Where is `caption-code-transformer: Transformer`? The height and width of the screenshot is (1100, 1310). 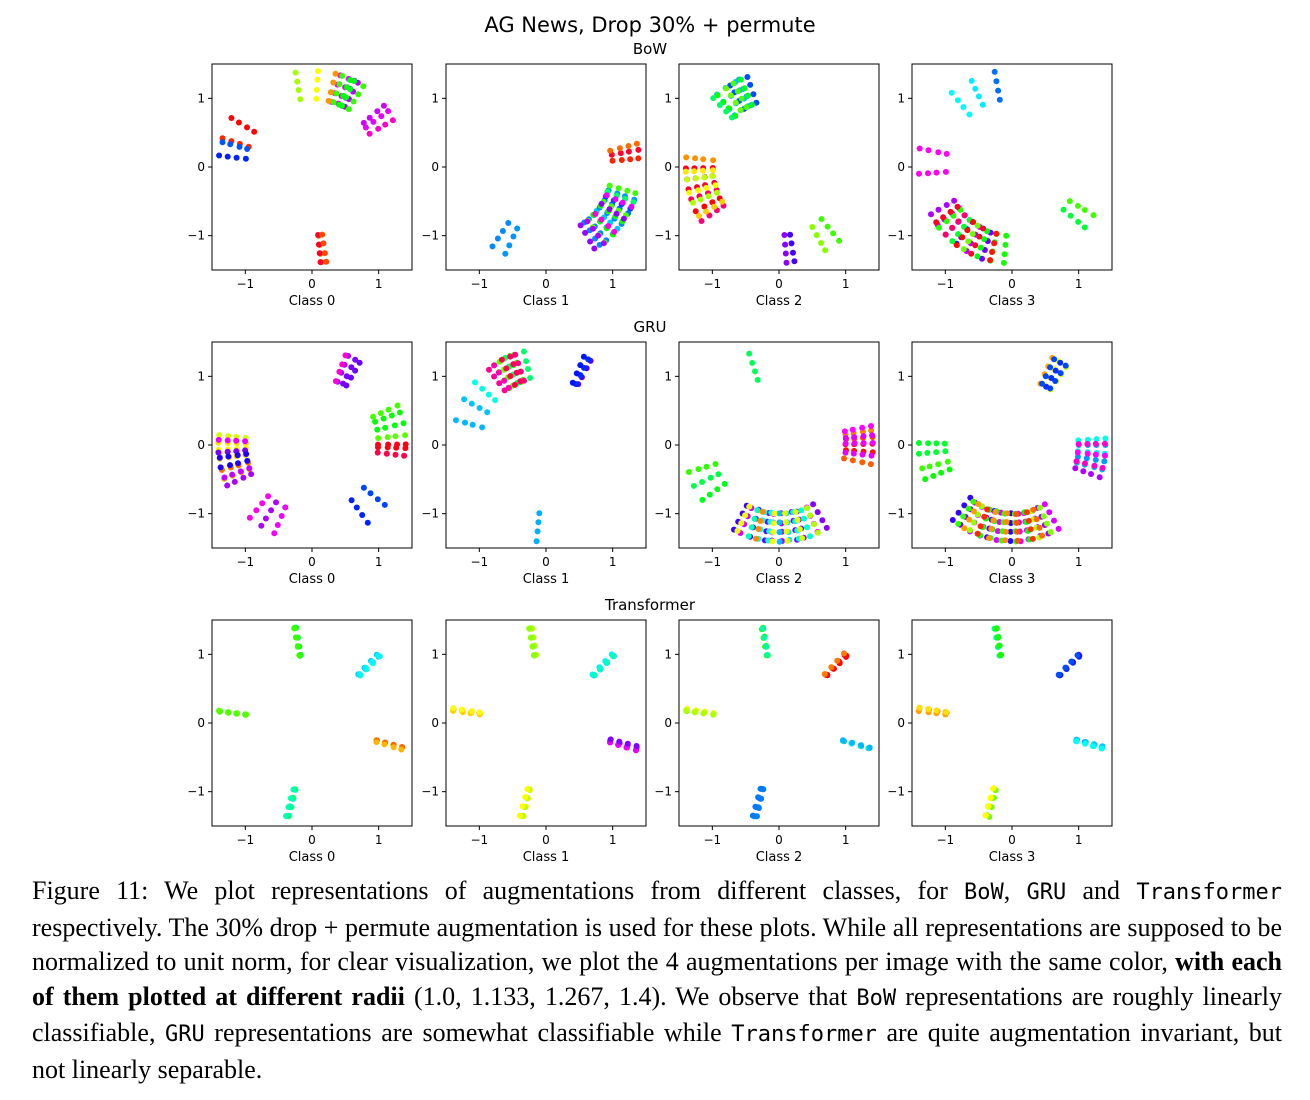 caption-code-transformer: Transformer is located at coordinates (804, 1034).